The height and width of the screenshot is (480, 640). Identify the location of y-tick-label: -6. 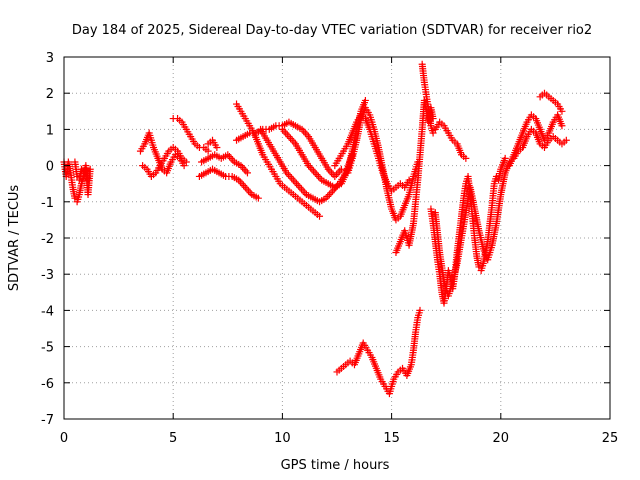
(47, 384).